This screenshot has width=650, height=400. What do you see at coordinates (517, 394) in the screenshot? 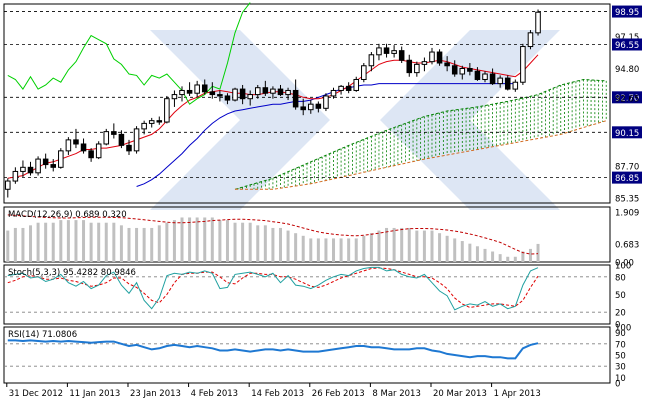
I see `x-tick-label: 1 Apr 2013` at bounding box center [517, 394].